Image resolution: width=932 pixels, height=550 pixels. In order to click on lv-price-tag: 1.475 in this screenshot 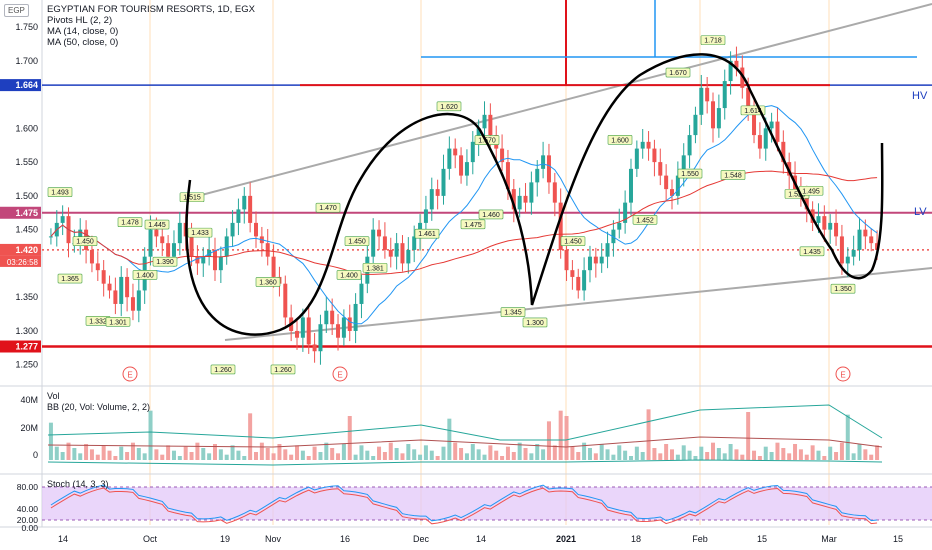, I will do `click(26, 213)`.